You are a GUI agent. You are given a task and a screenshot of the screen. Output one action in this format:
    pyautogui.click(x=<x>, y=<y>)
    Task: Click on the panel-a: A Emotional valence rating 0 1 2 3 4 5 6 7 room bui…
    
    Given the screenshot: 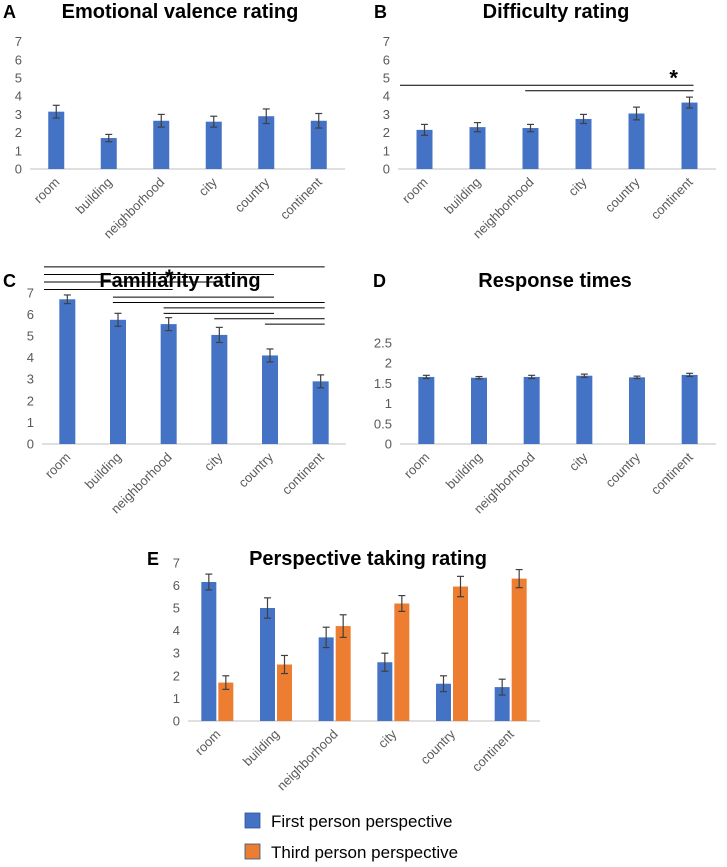 What is the action you would take?
    pyautogui.click(x=174, y=121)
    